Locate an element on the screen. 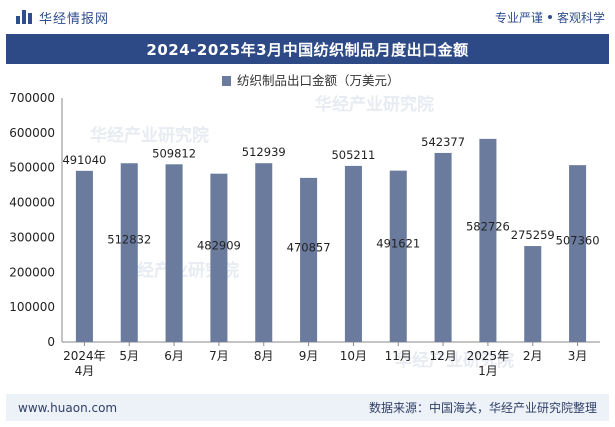  x-tick-label: 2月 is located at coordinates (533, 356).